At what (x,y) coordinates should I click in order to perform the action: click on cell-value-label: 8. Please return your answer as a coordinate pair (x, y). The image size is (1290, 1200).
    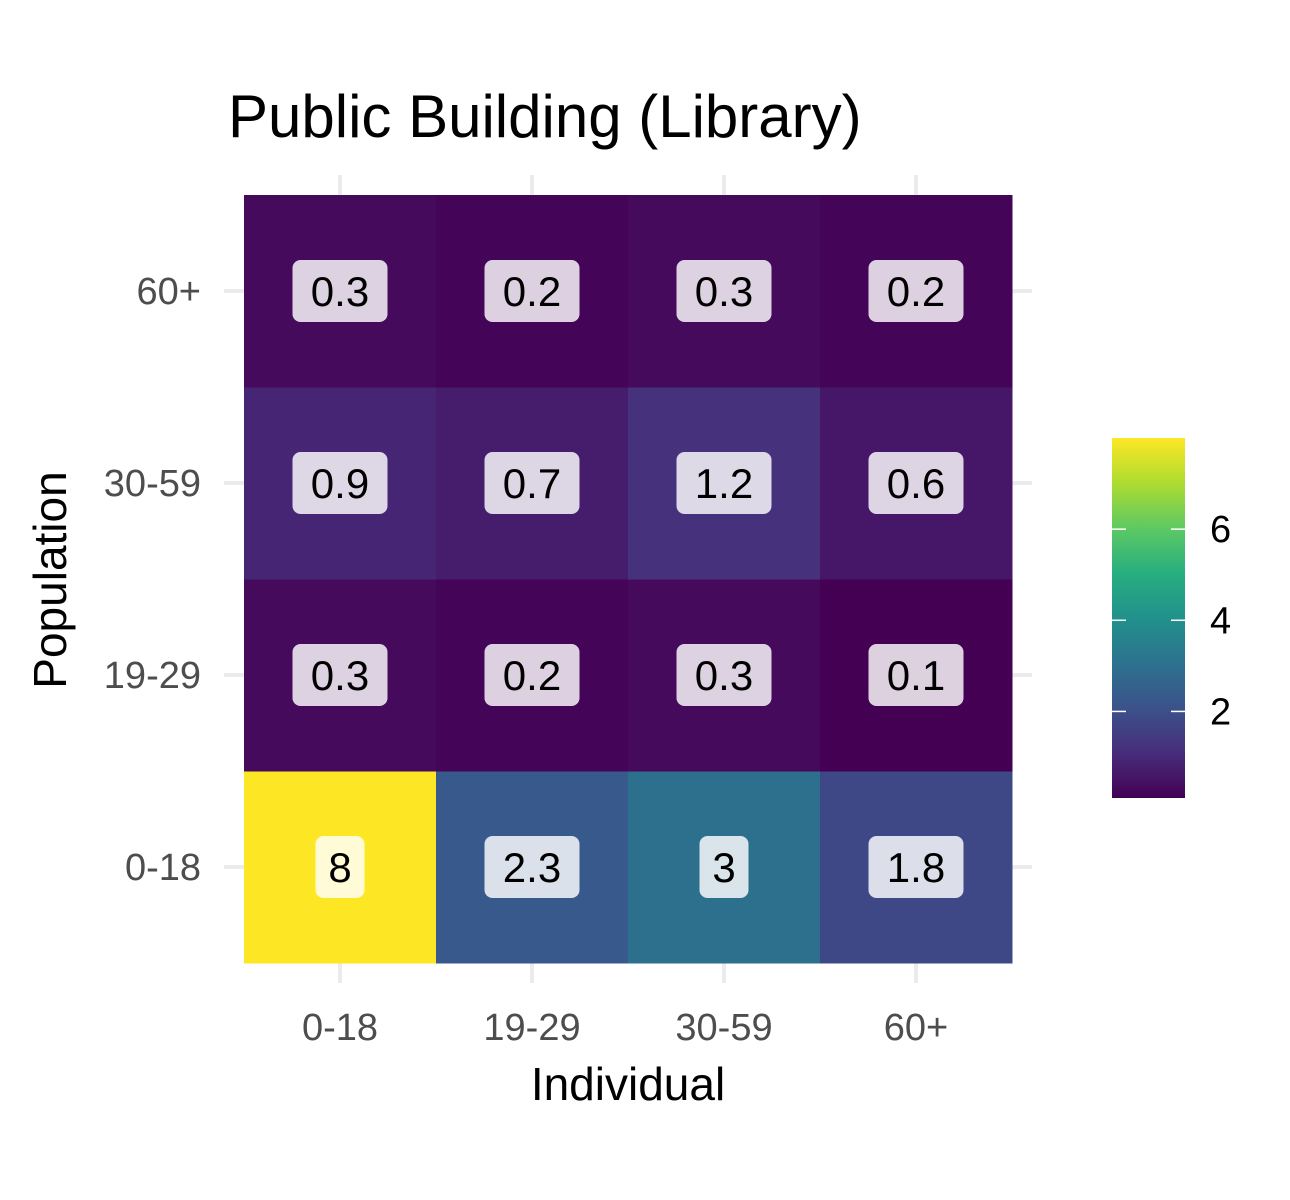
    Looking at the image, I should click on (339, 867).